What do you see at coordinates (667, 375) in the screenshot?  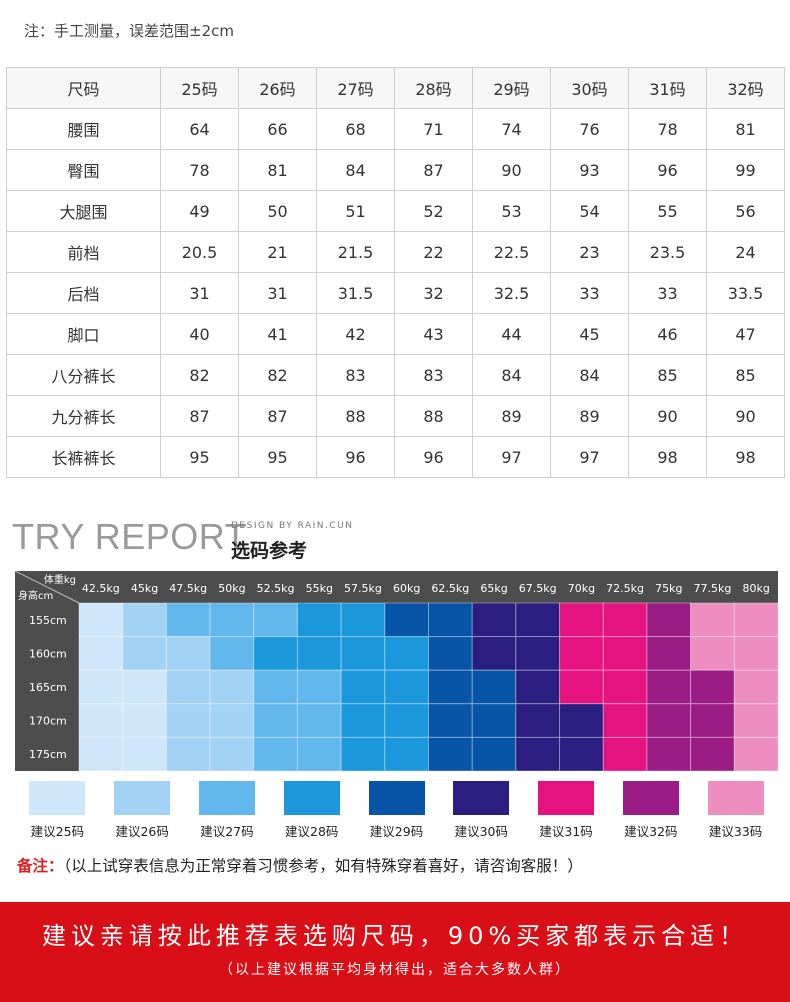 I see `table-cell: 85` at bounding box center [667, 375].